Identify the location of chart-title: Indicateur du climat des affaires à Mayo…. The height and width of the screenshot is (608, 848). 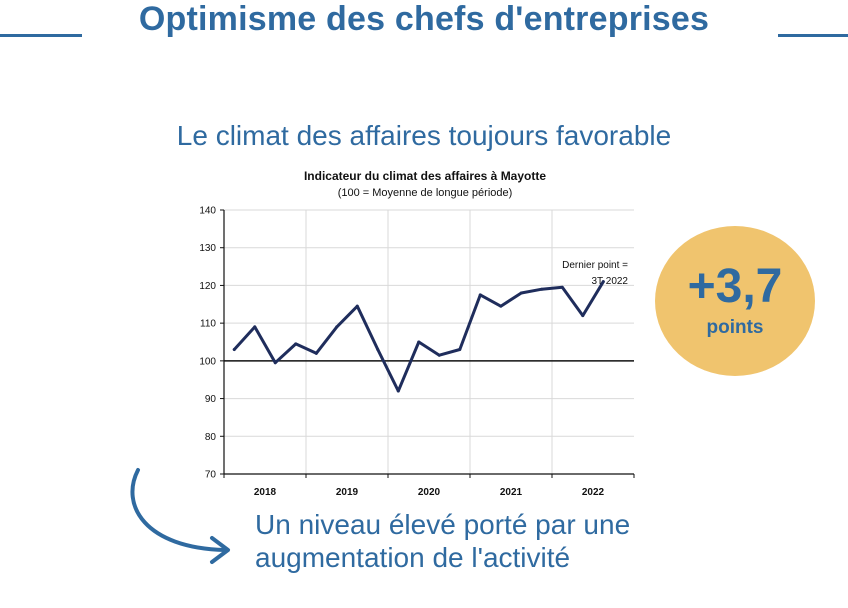
(425, 176).